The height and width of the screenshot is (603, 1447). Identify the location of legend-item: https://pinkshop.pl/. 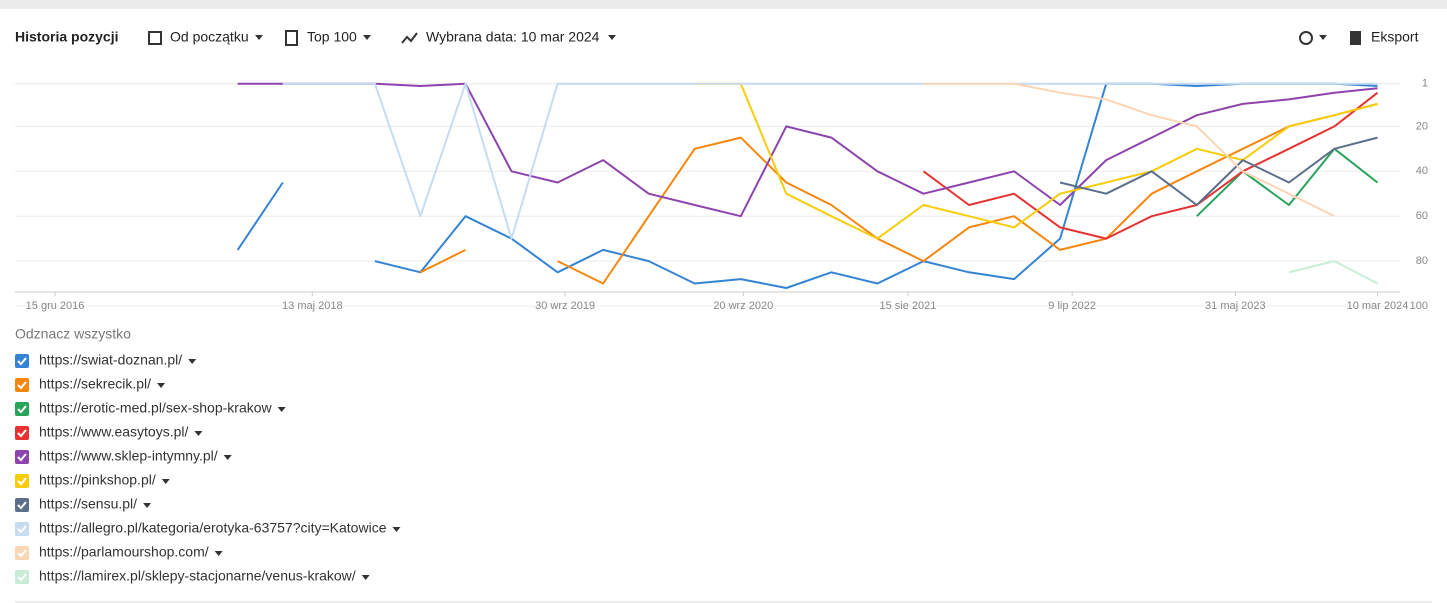
(92, 480).